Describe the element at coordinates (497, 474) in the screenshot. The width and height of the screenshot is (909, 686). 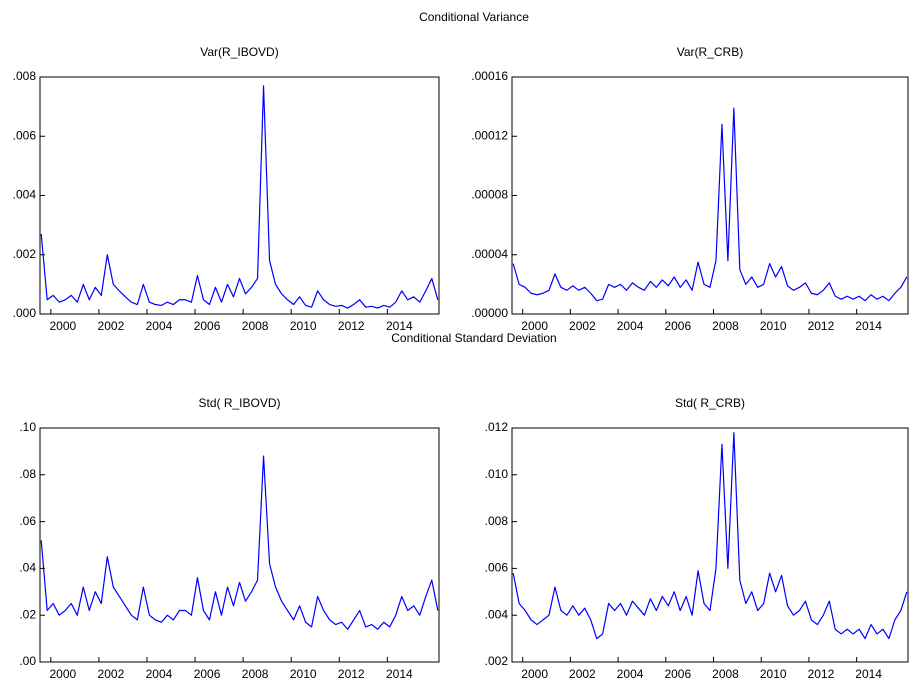
I see `y-tick-label: .010` at that location.